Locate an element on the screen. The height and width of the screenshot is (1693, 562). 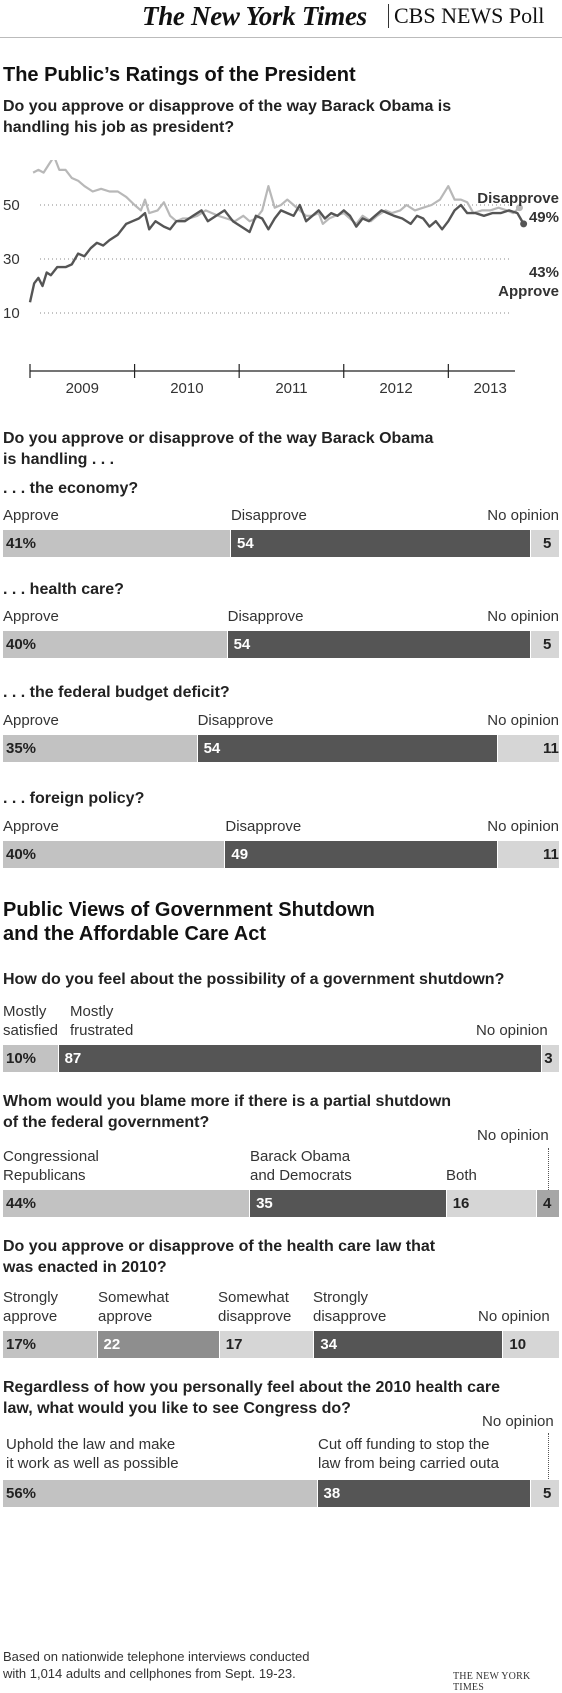
bar-segment: 44% is located at coordinates (126, 1203).